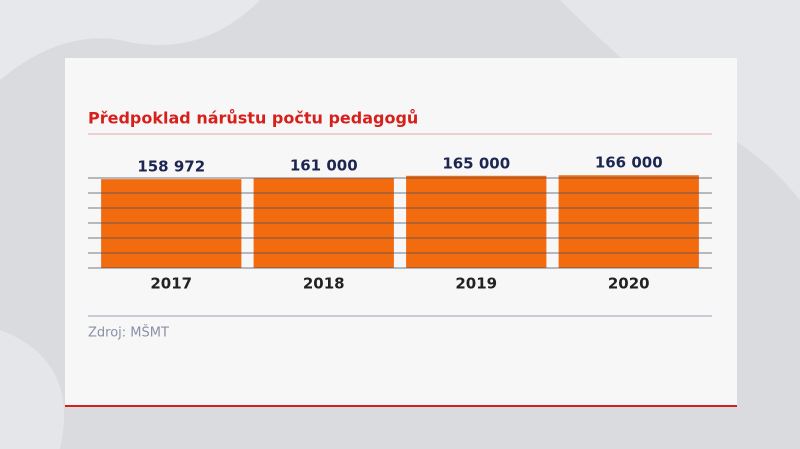 This screenshot has width=800, height=449. What do you see at coordinates (629, 284) in the screenshot?
I see `x-tick-label: 2020` at bounding box center [629, 284].